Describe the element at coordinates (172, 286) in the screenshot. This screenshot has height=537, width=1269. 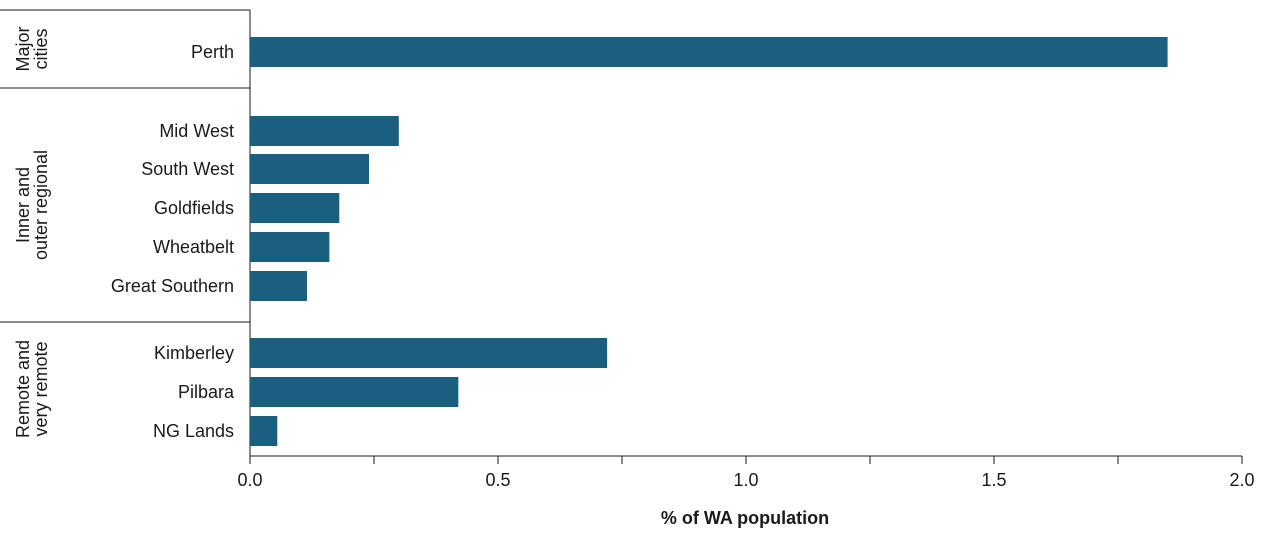
I see `category-label: Great Southern` at that location.